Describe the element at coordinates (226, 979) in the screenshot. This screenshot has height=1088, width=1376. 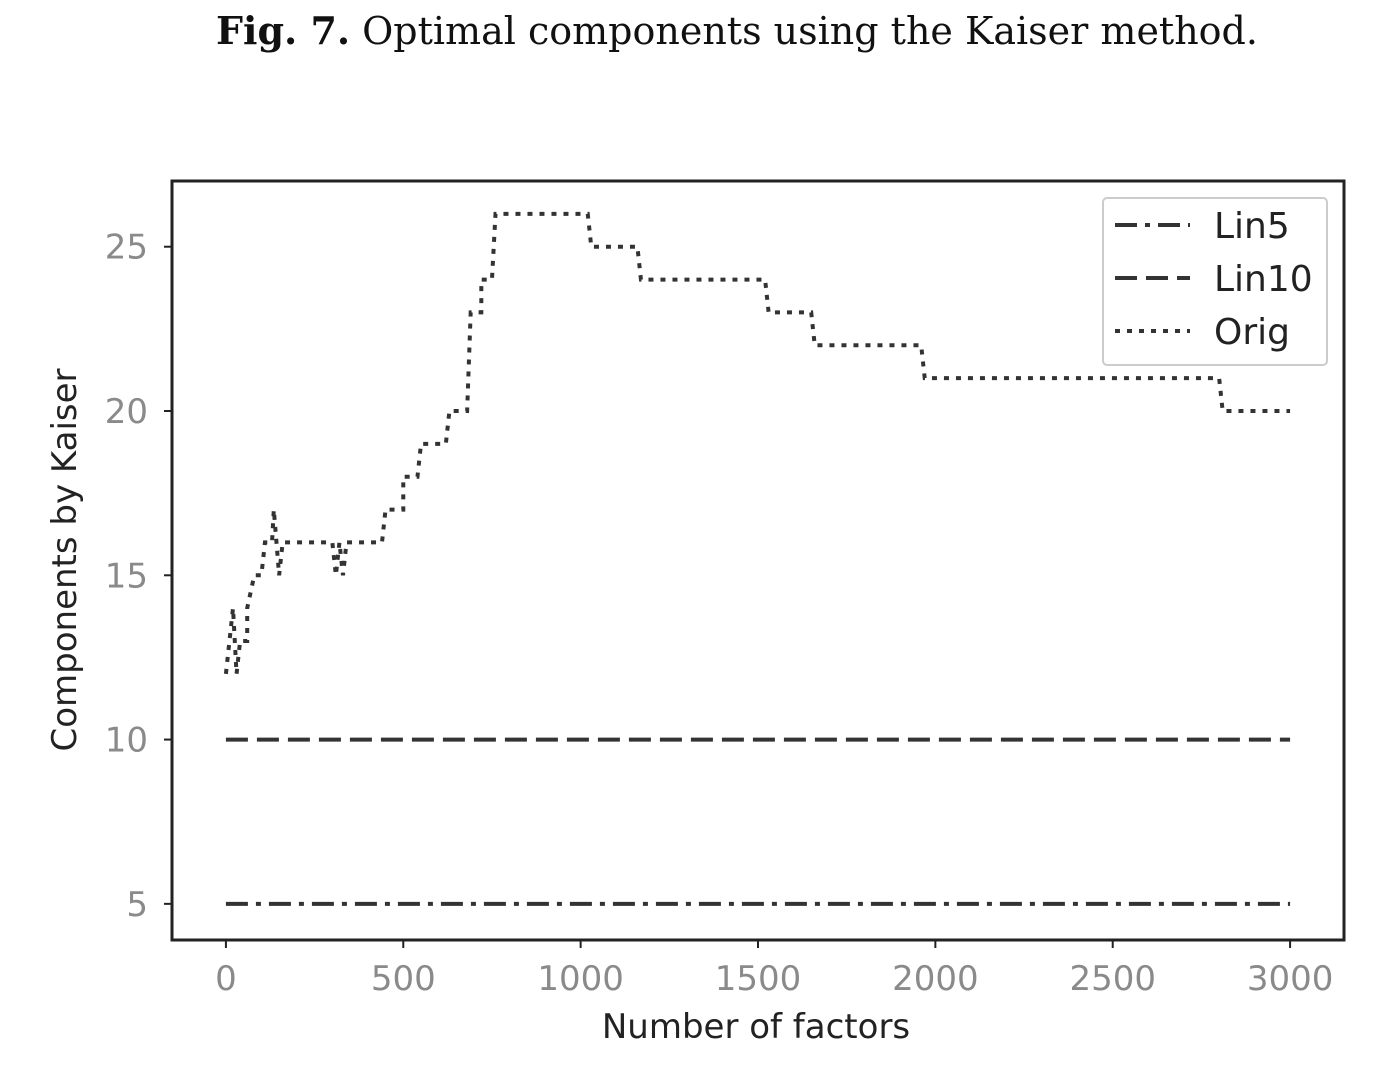
I see `x-tick-label: 0` at that location.